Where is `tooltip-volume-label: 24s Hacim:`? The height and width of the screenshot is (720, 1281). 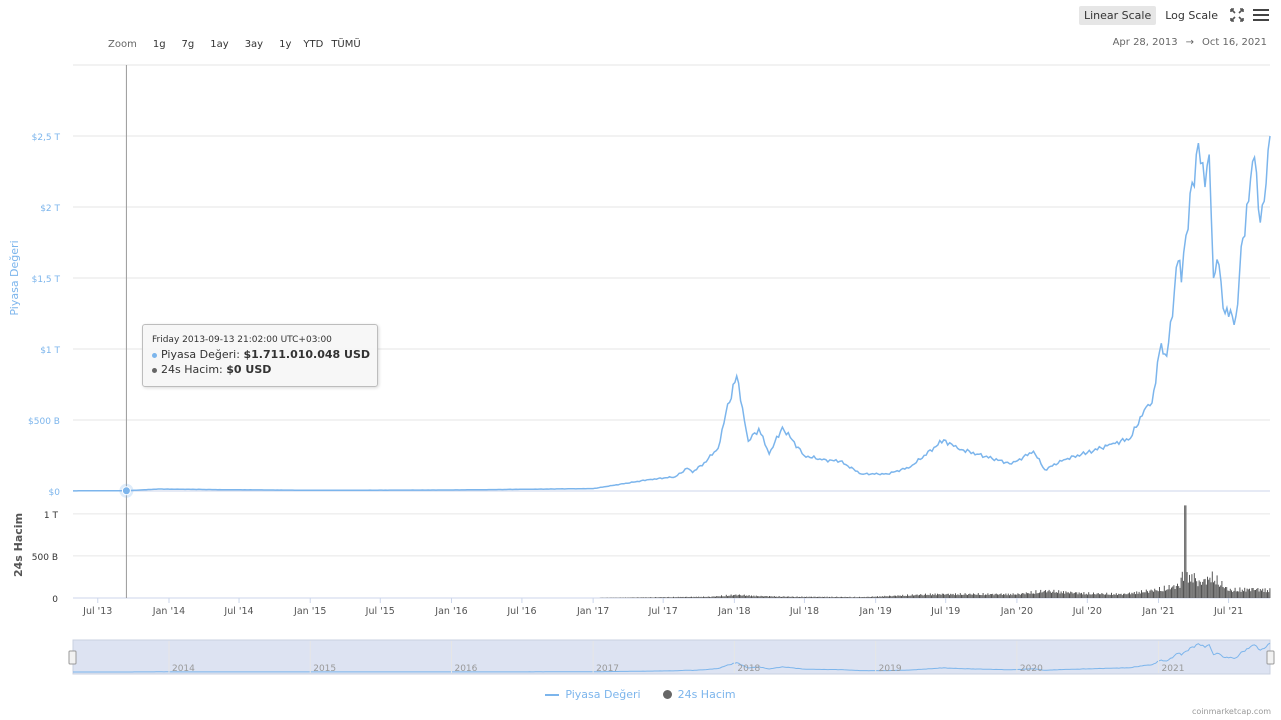
tooltip-volume-label: 24s Hacim: is located at coordinates (192, 369).